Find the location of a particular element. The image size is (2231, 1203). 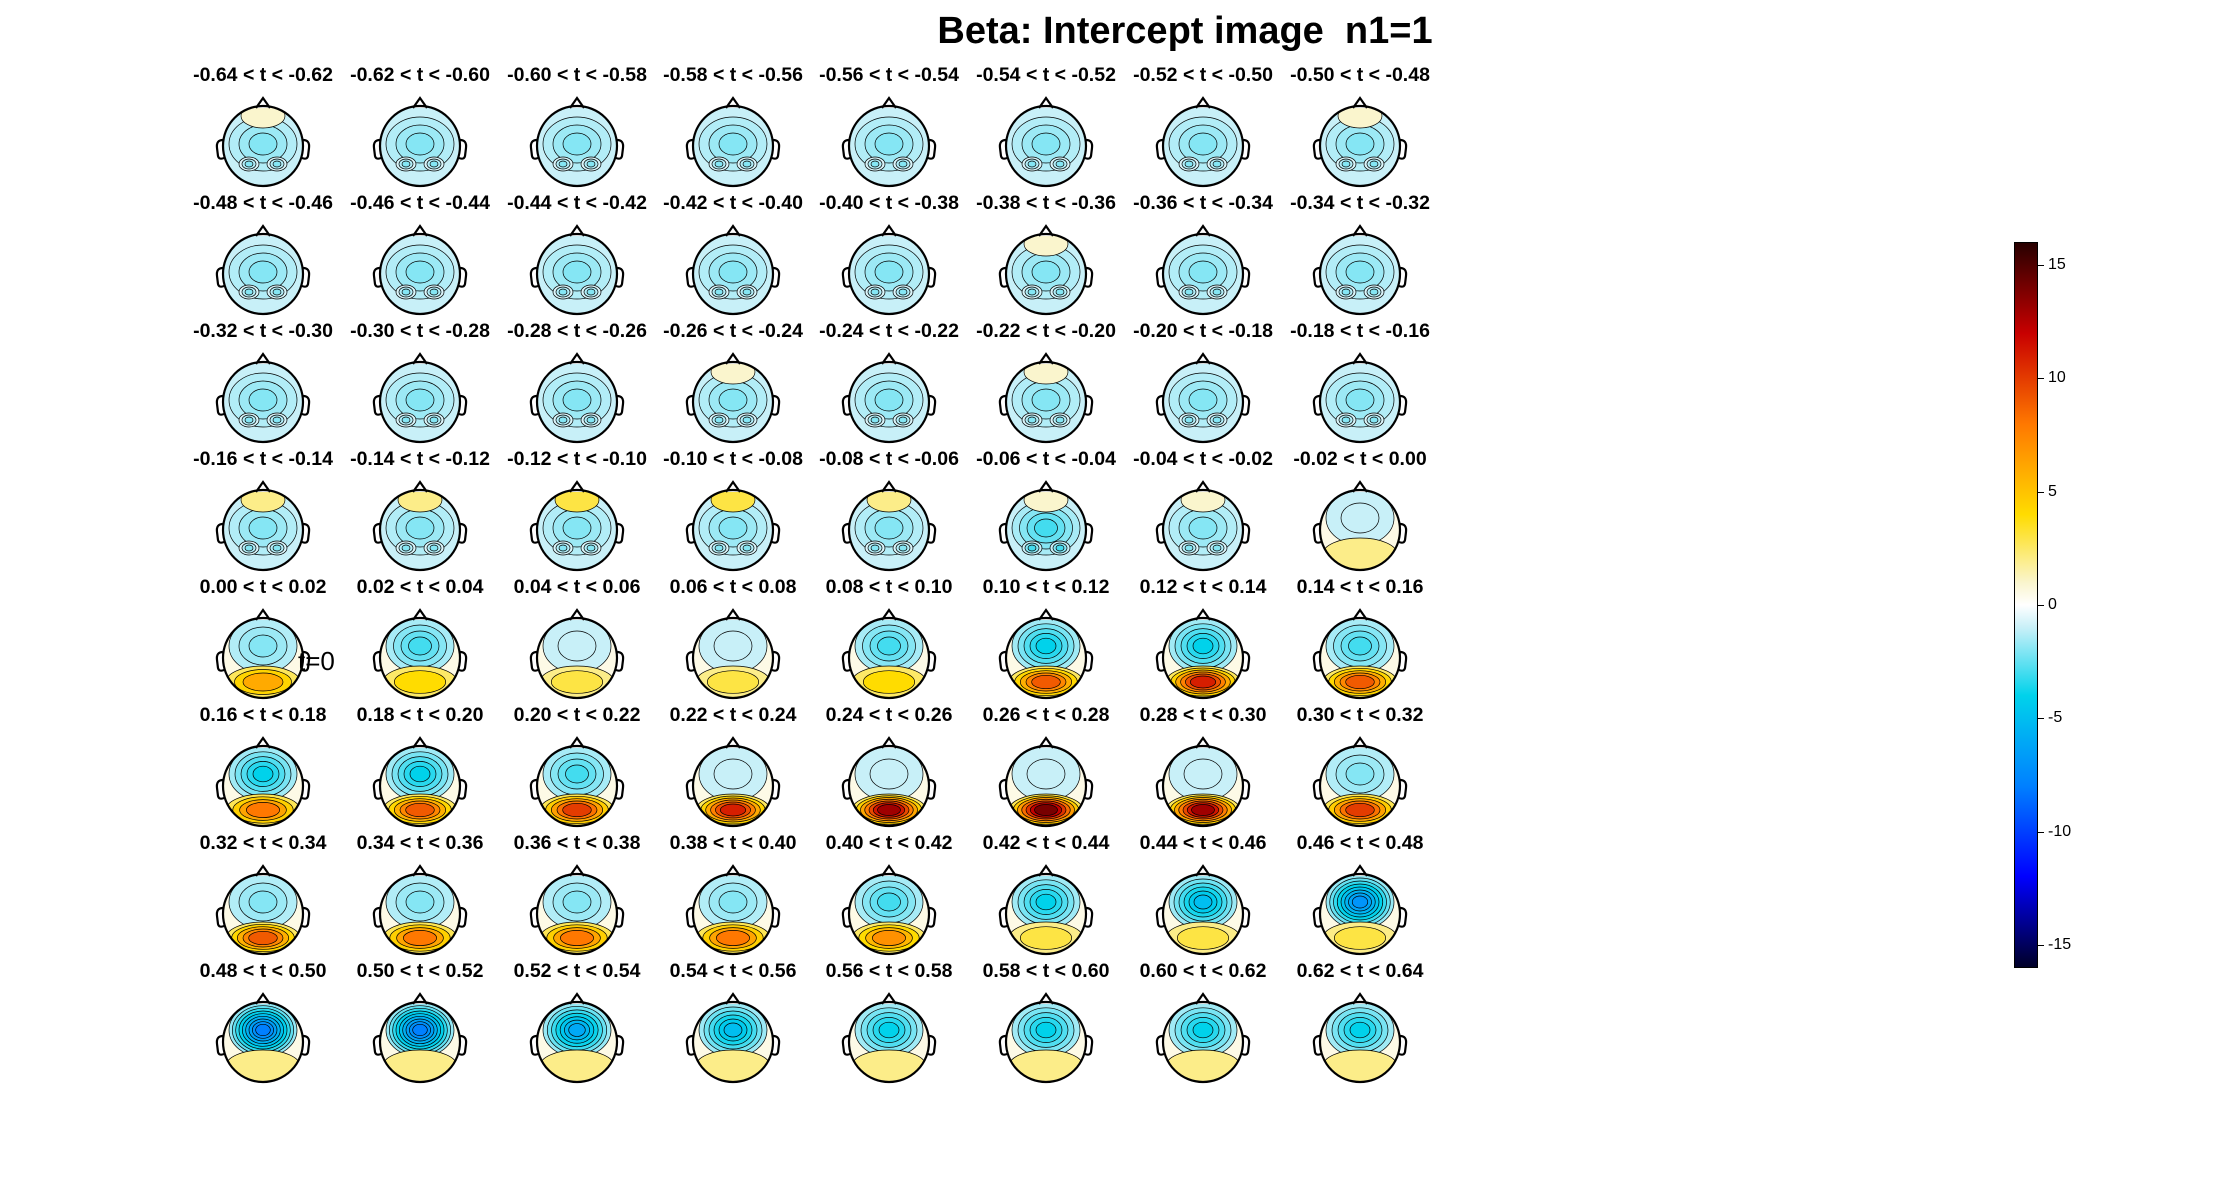

panel-title: 0.54 < t < 0.56 is located at coordinates (733, 971).